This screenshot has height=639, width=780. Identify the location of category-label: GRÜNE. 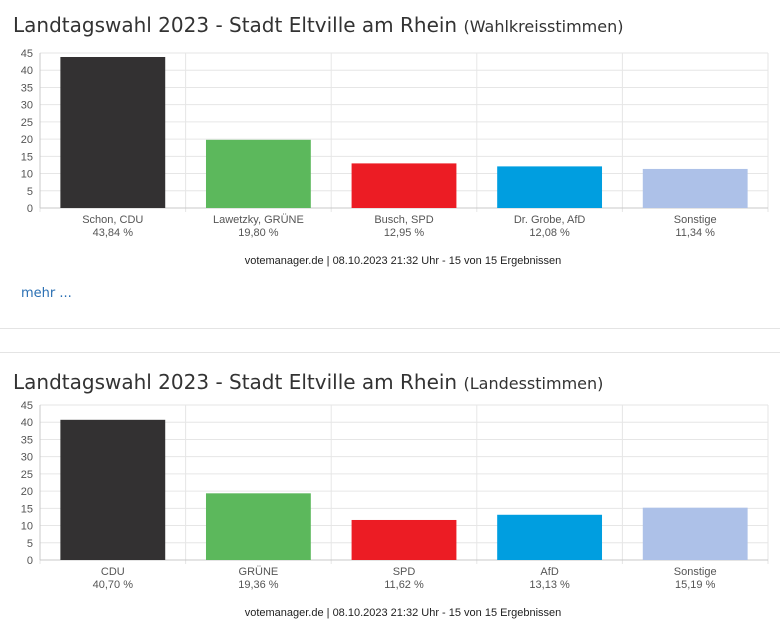
(259, 572).